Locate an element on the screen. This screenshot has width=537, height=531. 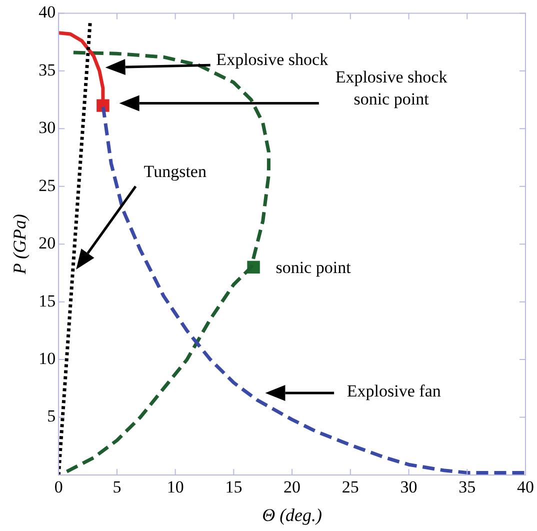
y-tick-label: 25 is located at coordinates (47, 185).